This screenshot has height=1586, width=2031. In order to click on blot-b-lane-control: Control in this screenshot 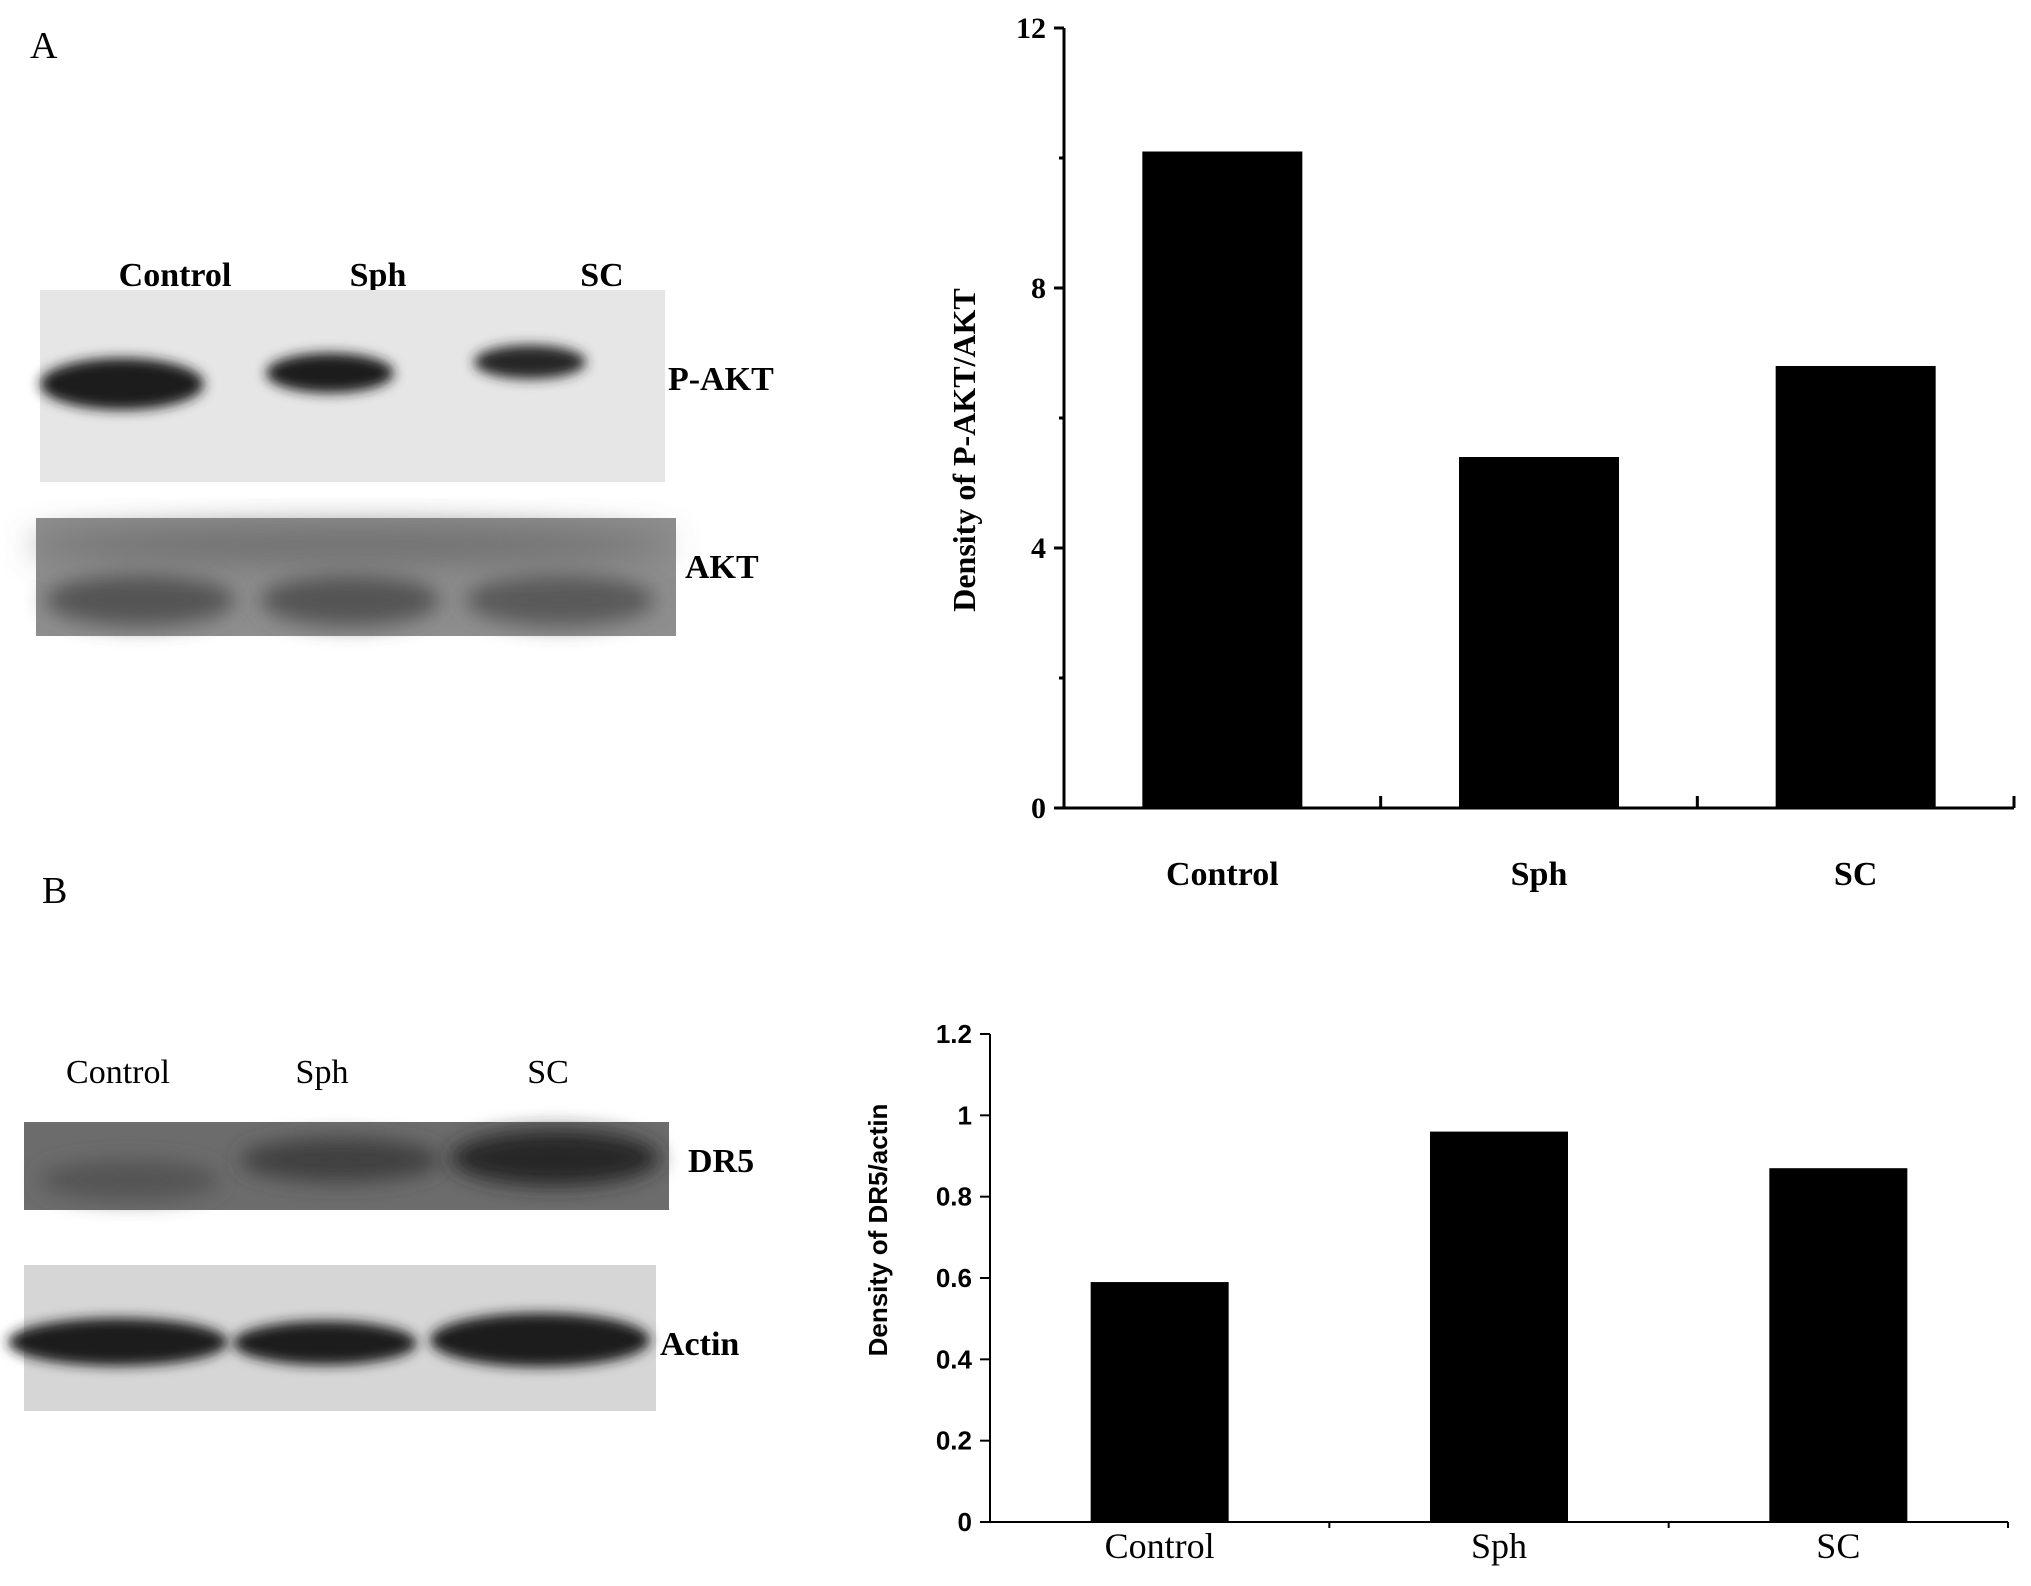, I will do `click(118, 1072)`.